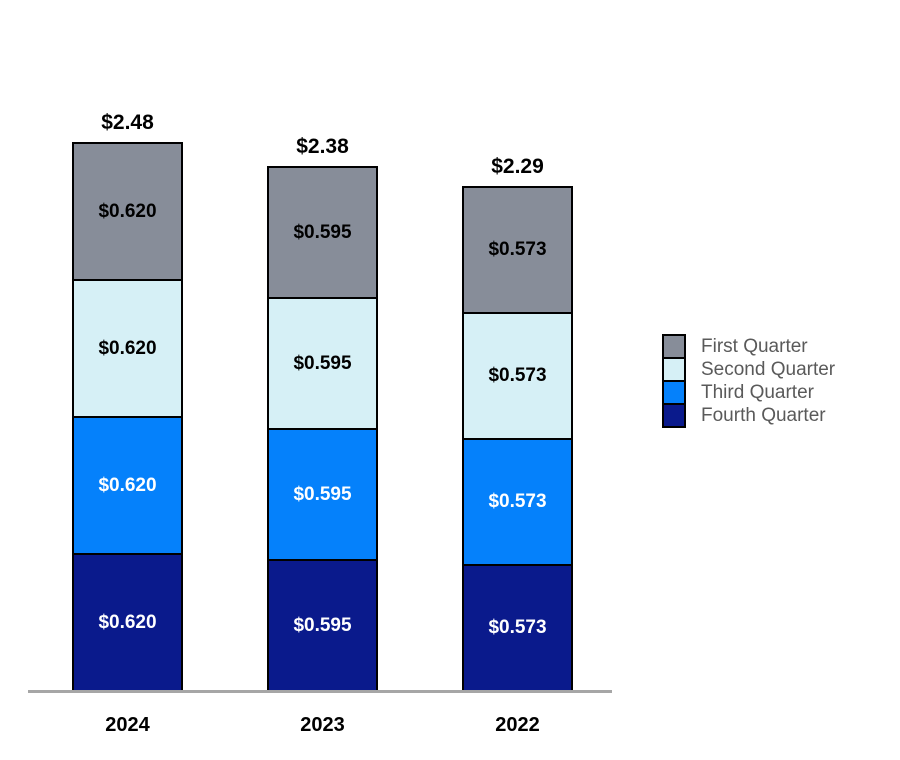 Image resolution: width=900 pixels, height=760 pixels. I want to click on segment-first-quarter: $0.573, so click(517, 249).